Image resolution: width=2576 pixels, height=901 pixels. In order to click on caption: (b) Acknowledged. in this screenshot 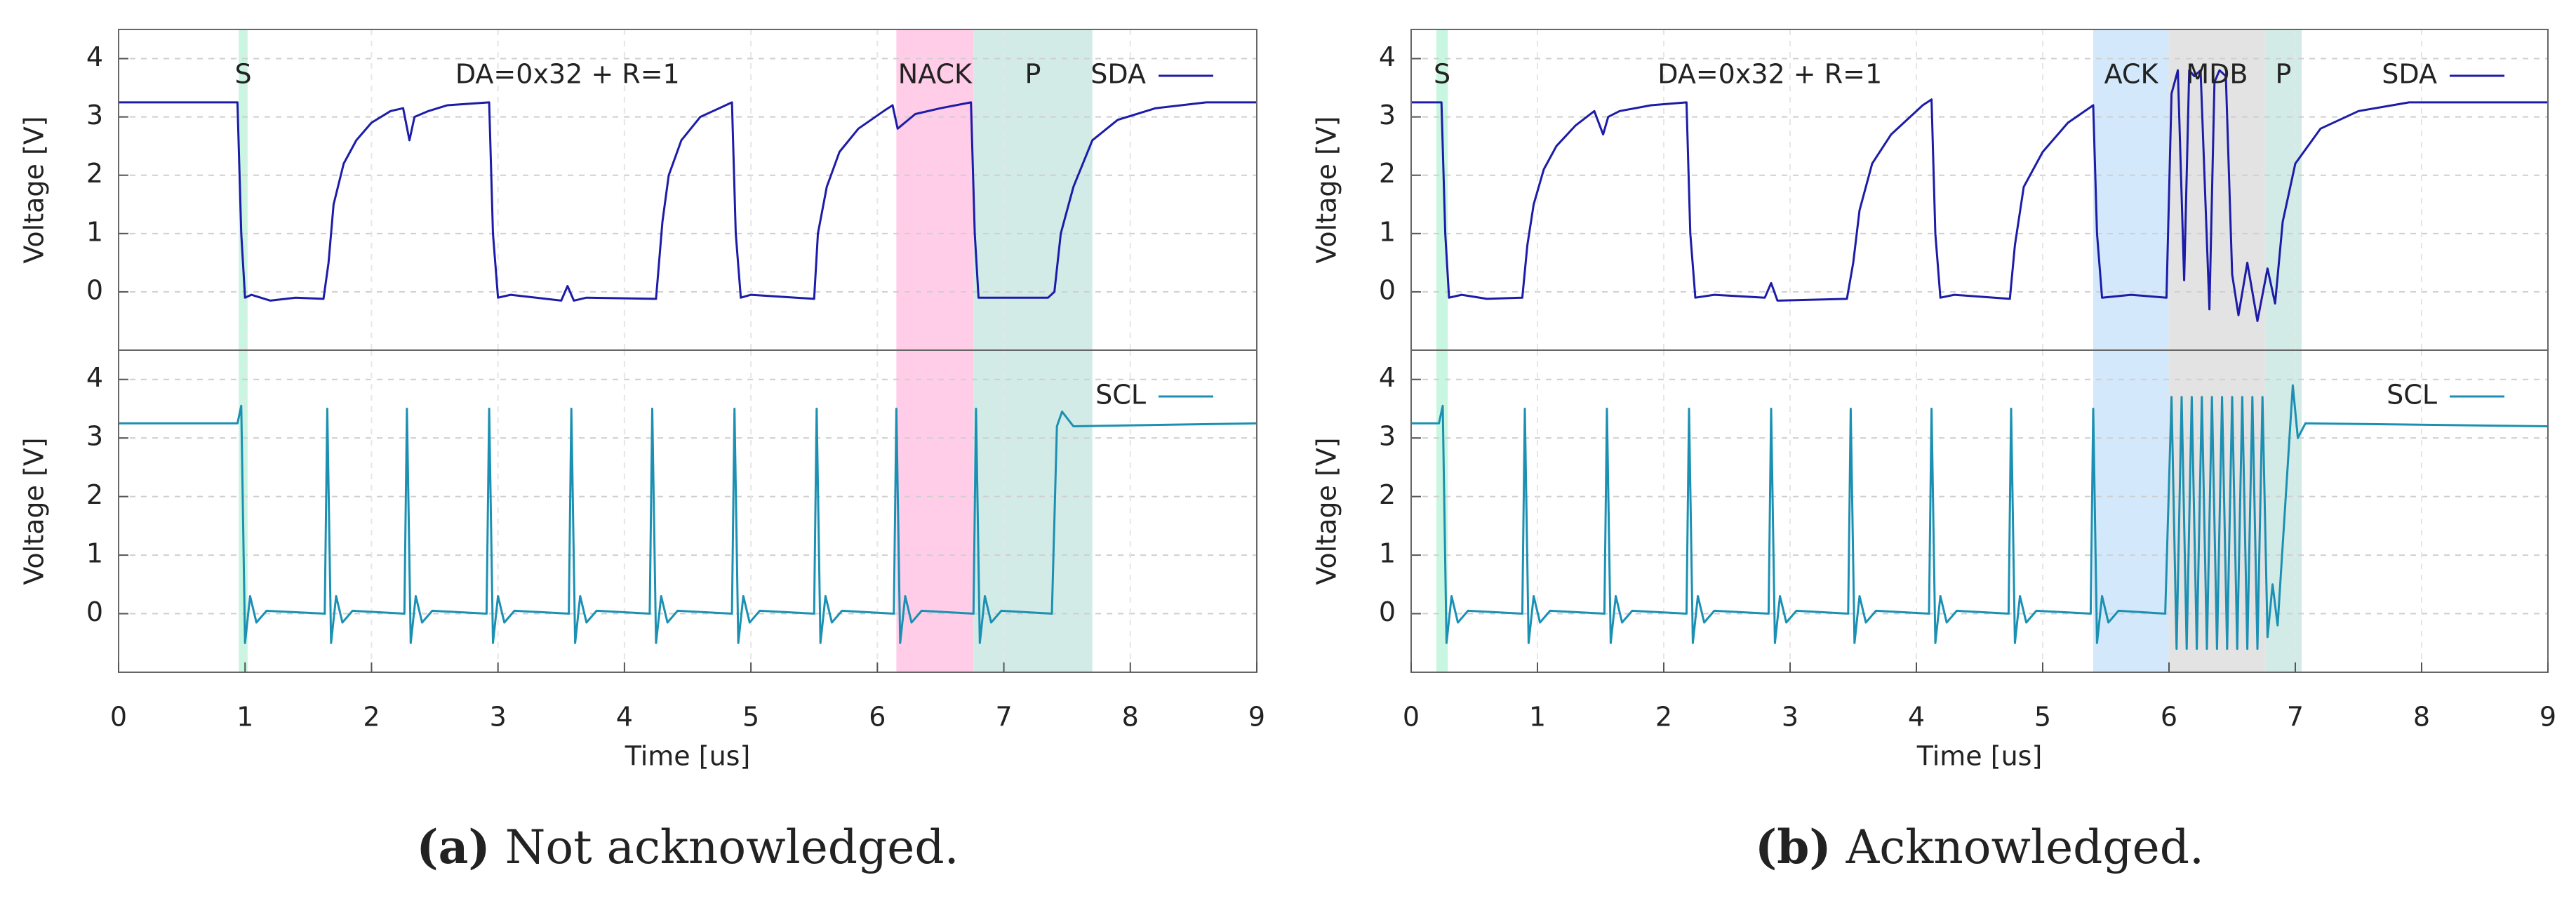, I will do `click(1980, 847)`.